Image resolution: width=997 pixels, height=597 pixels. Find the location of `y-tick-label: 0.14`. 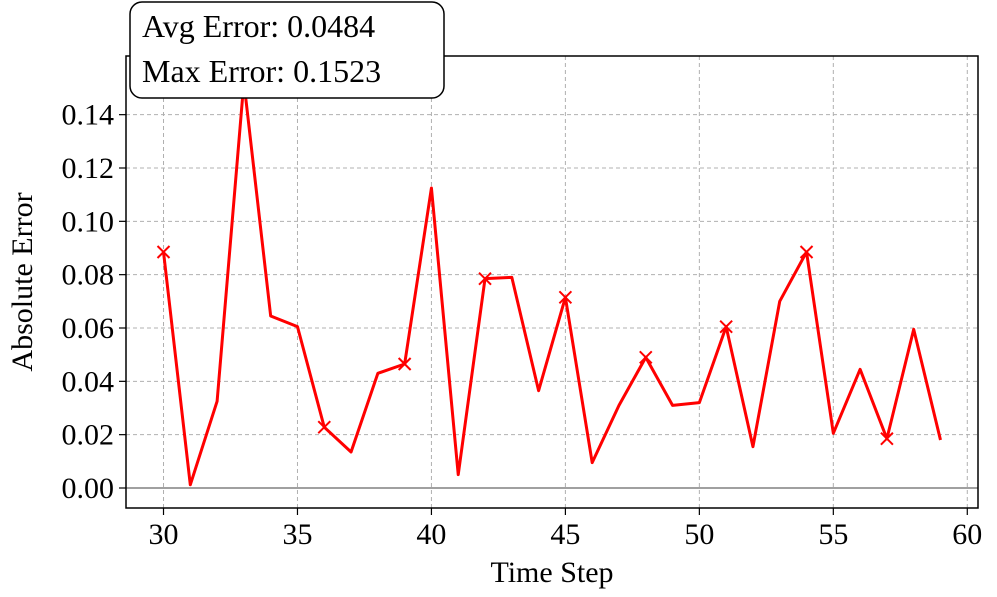

y-tick-label: 0.14 is located at coordinates (88, 115).